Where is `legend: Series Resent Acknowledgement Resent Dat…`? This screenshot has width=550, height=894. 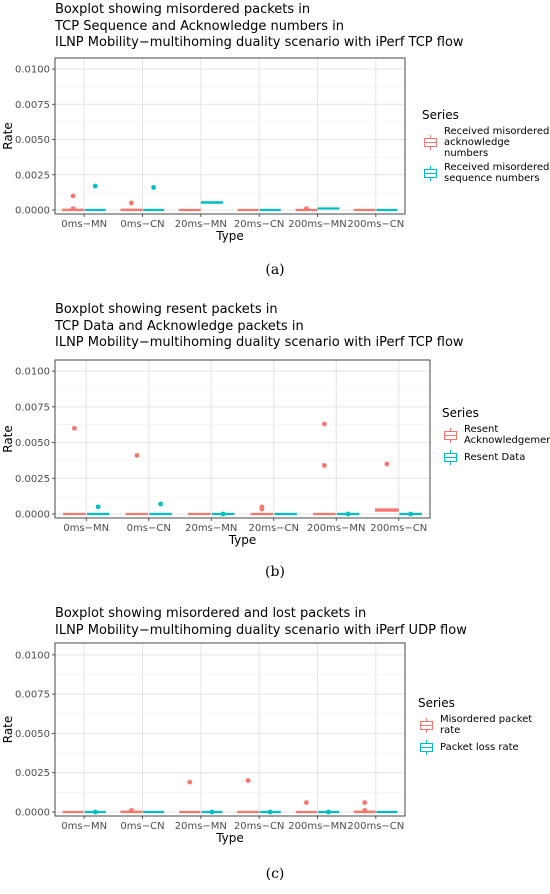
legend: Series Resent Acknowledgement Resent Dat… is located at coordinates (496, 437).